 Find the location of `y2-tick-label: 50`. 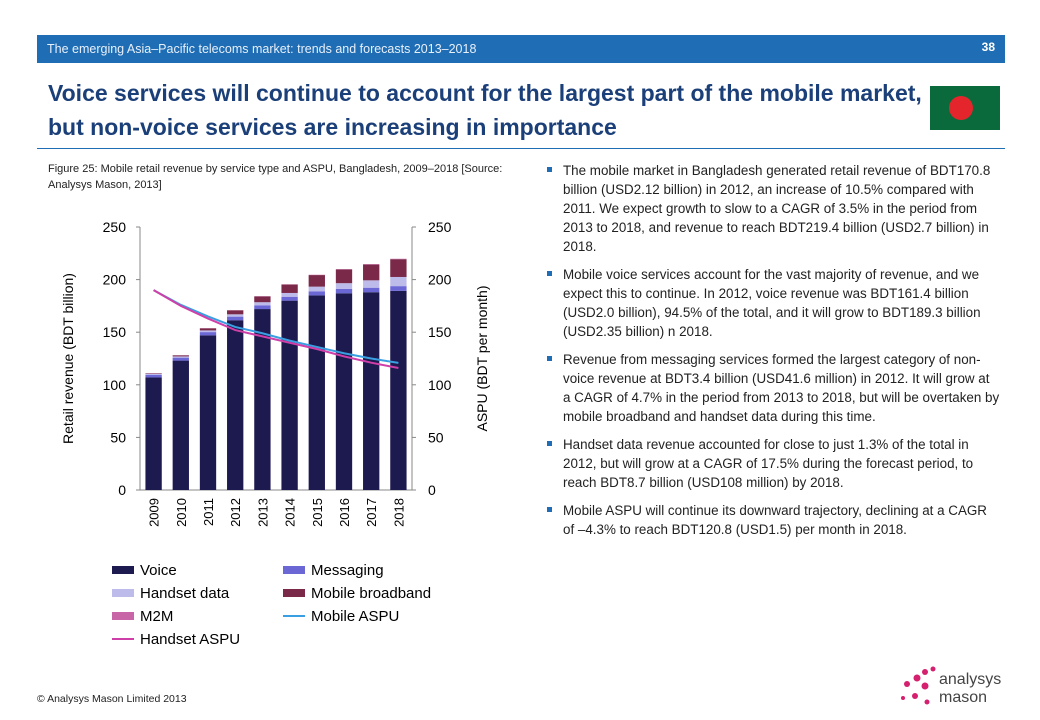

y2-tick-label: 50 is located at coordinates (436, 437).